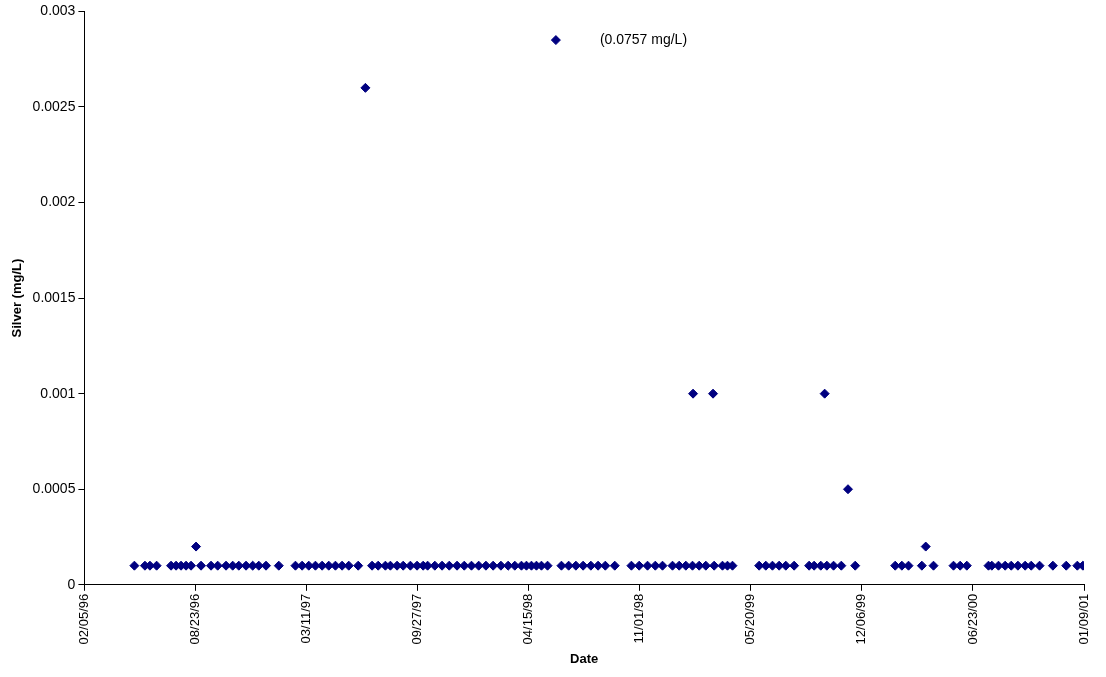 The width and height of the screenshot is (1106, 677). What do you see at coordinates (750, 619) in the screenshot?
I see `x-tick-label: 05/20/99` at bounding box center [750, 619].